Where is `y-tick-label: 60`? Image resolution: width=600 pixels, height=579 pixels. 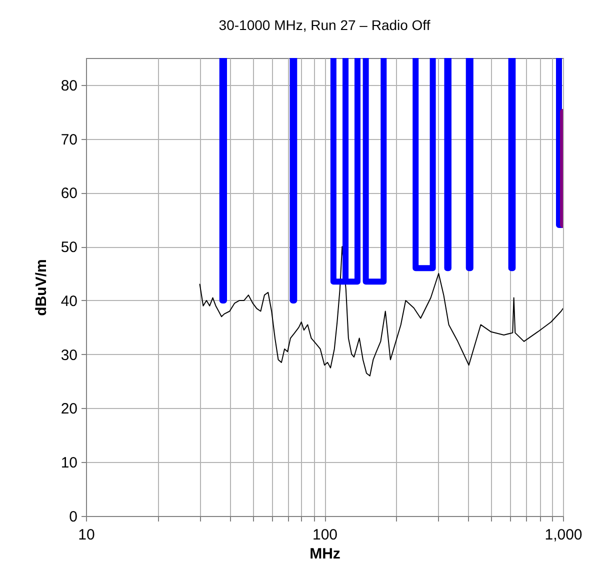
y-tick-label: 60 is located at coordinates (69, 193).